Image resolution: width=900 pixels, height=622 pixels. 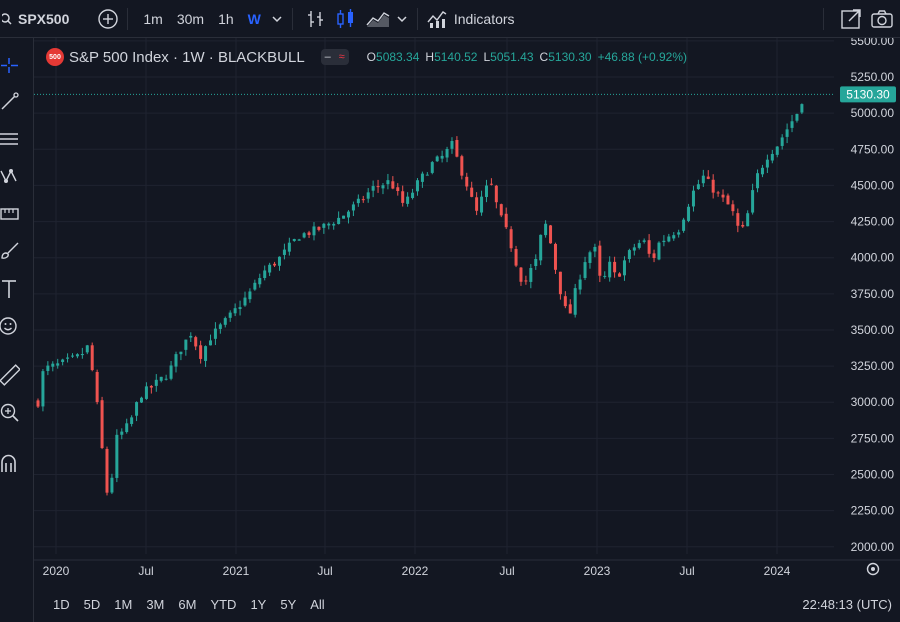 What do you see at coordinates (10, 214) in the screenshot?
I see `ruler-range-icon` at bounding box center [10, 214].